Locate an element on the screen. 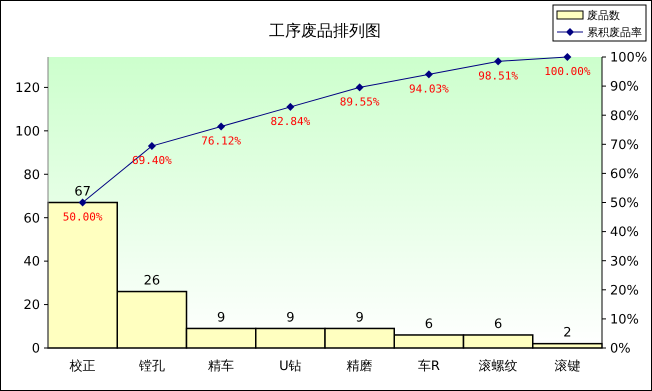  x-tick-label: 镗孔 is located at coordinates (151, 366).